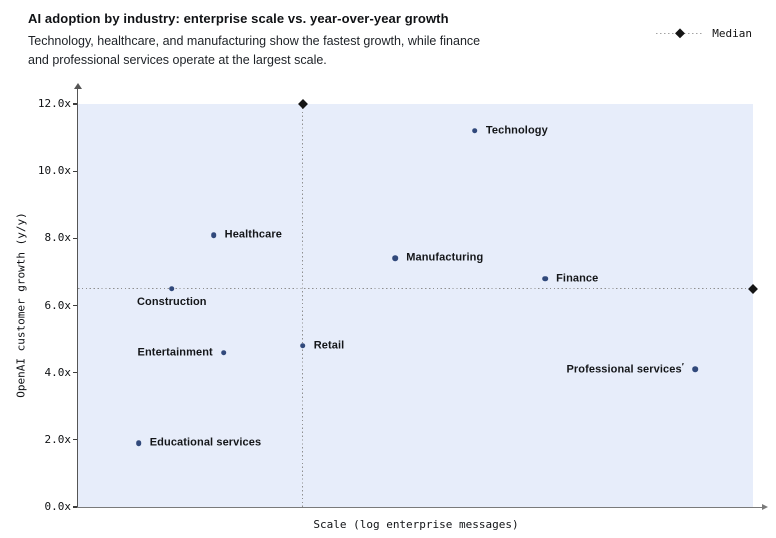  I want to click on data-point-technology, so click(475, 131).